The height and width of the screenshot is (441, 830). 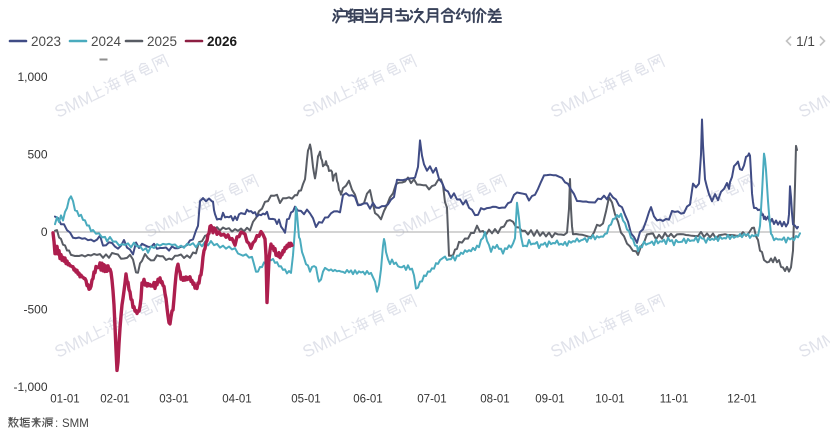 I want to click on svg-text: 1,000, so click(x=32, y=77).